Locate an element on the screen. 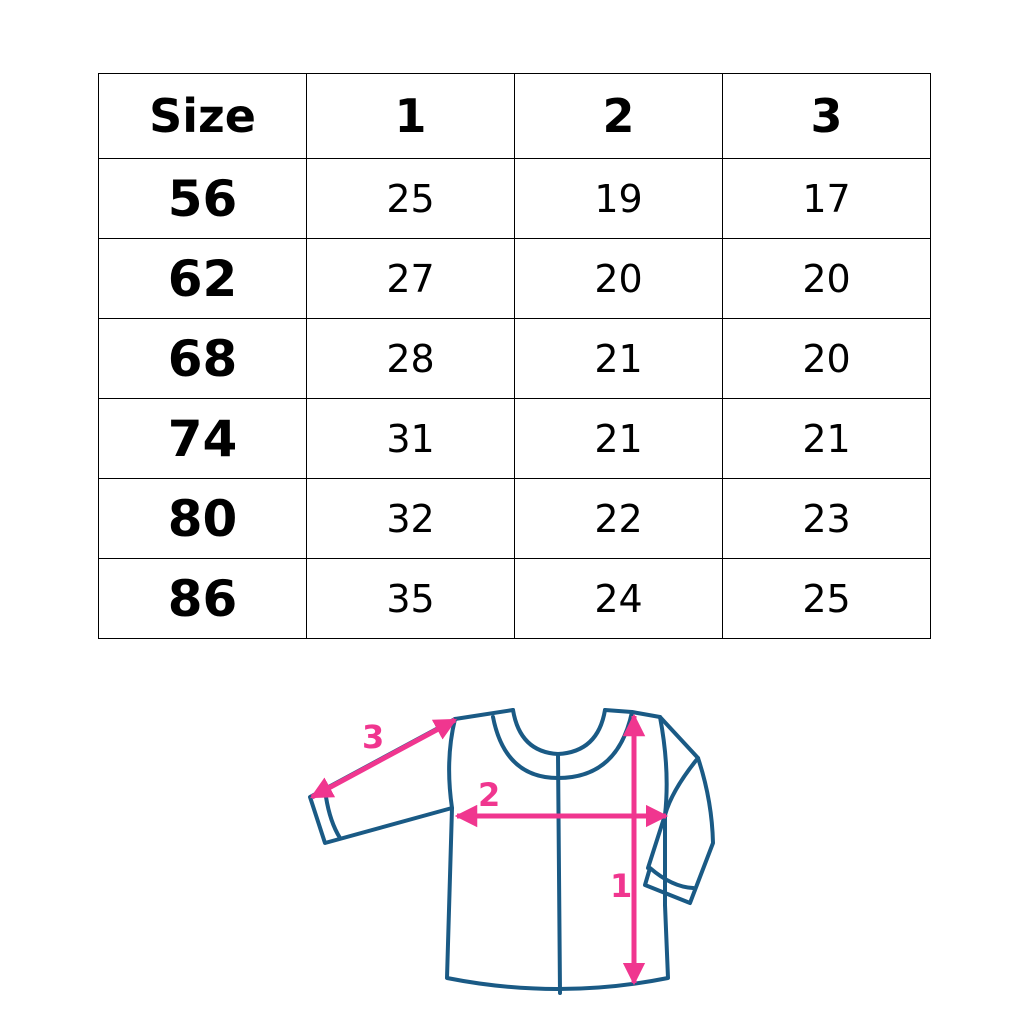  size-cell: 68 is located at coordinates (202, 358).